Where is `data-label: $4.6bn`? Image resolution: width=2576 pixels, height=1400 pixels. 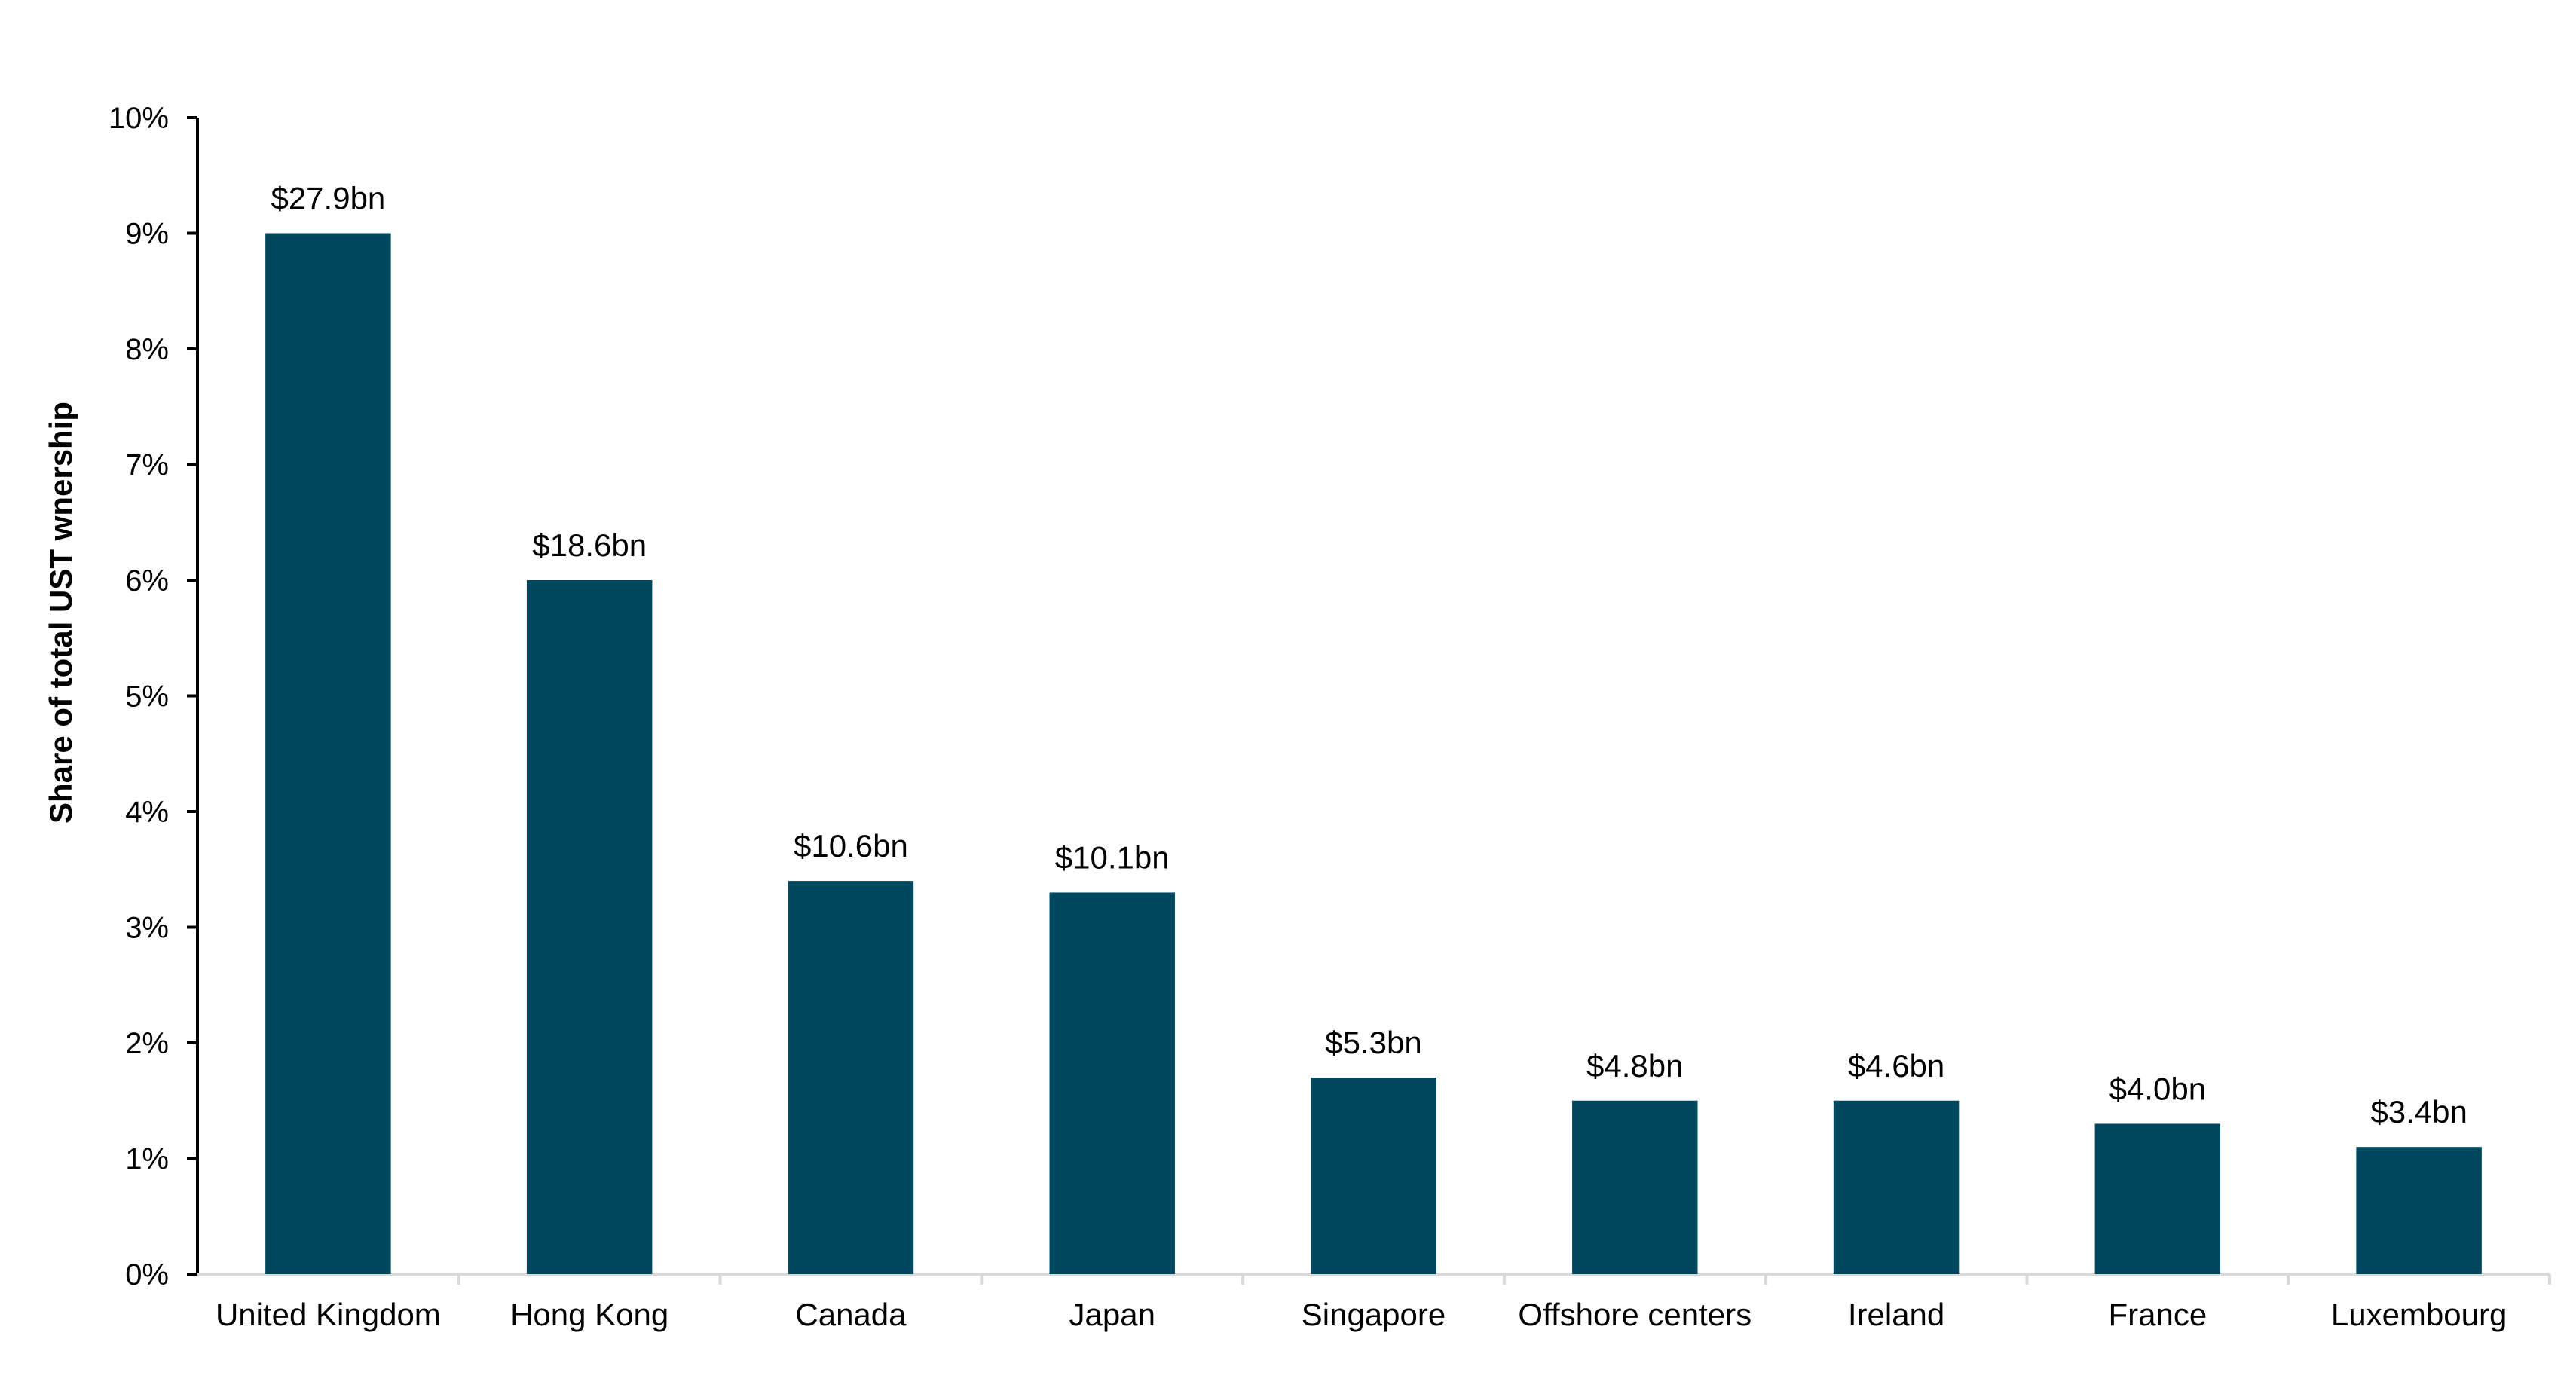 data-label: $4.6bn is located at coordinates (1896, 1066).